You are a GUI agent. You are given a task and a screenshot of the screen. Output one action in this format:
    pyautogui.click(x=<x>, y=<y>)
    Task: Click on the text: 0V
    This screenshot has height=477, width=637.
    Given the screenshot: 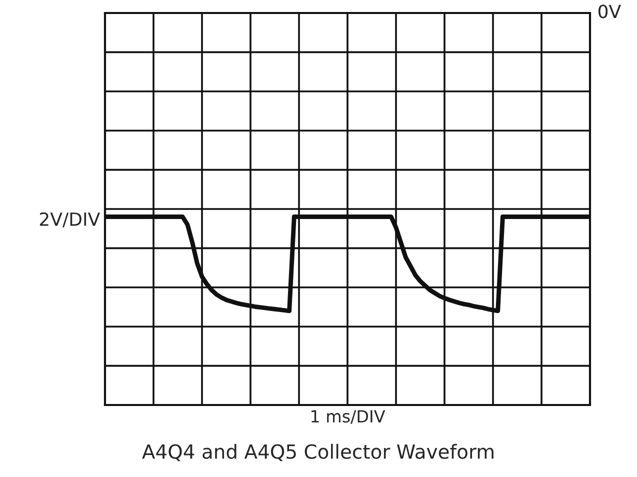 What is the action you would take?
    pyautogui.click(x=609, y=11)
    